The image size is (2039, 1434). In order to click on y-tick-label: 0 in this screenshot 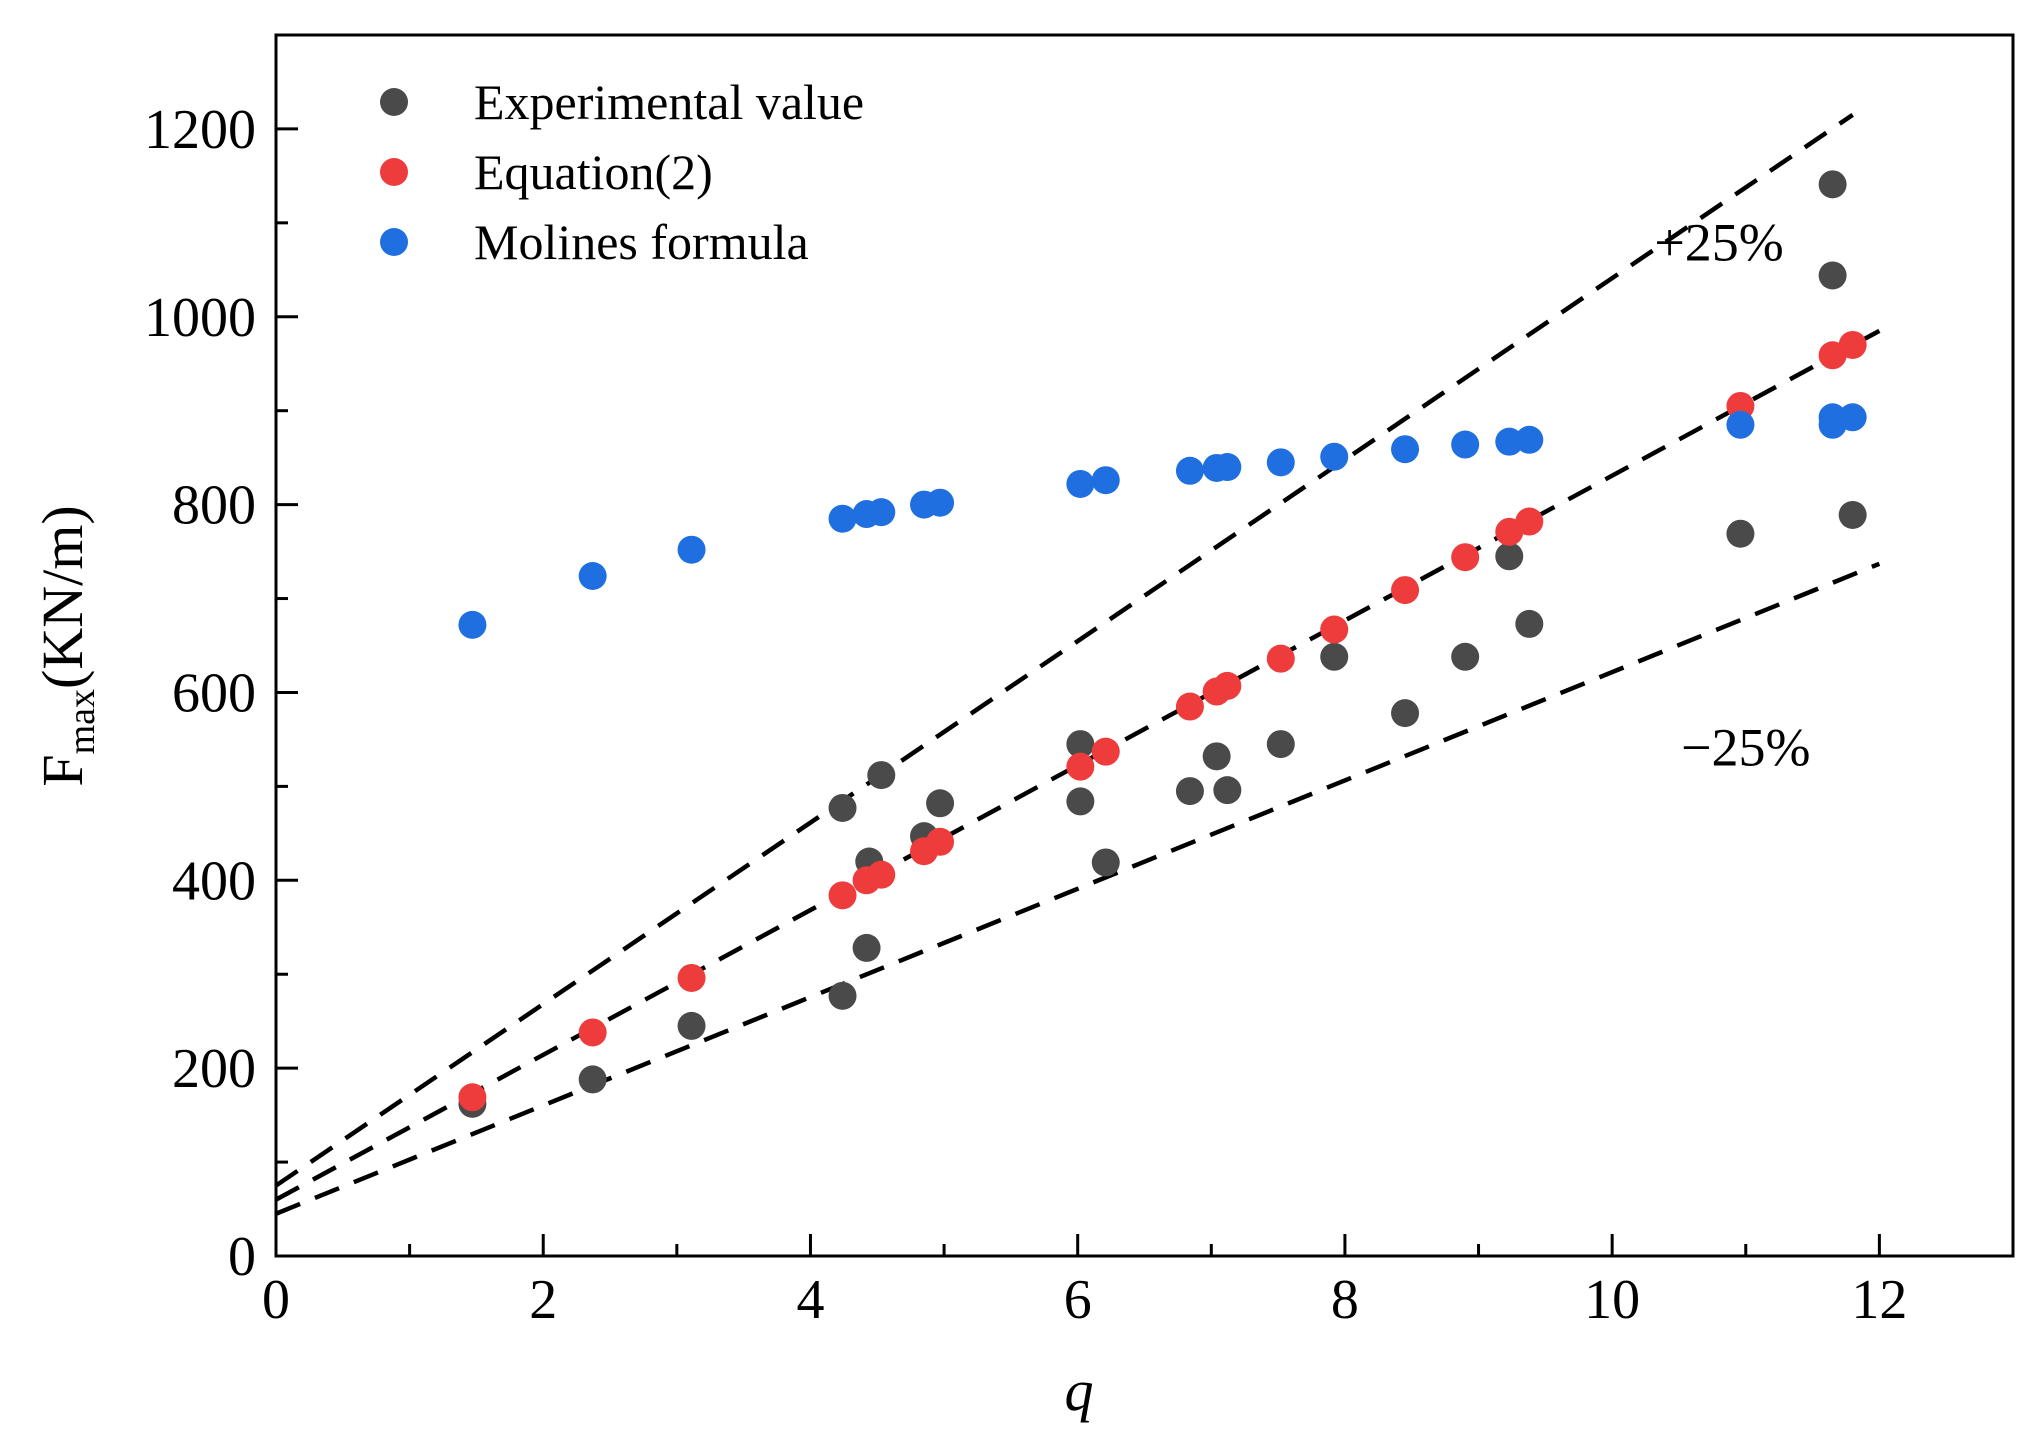, I will do `click(242, 1257)`.